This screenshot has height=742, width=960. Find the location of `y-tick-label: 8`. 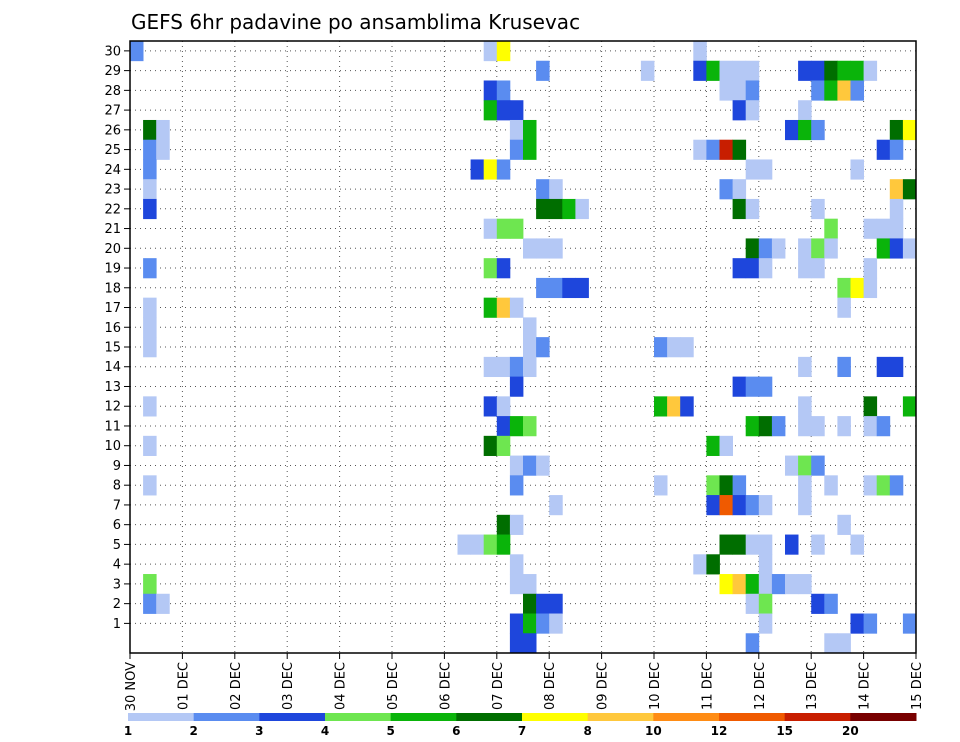

y-tick-label: 8 is located at coordinates (117, 486).